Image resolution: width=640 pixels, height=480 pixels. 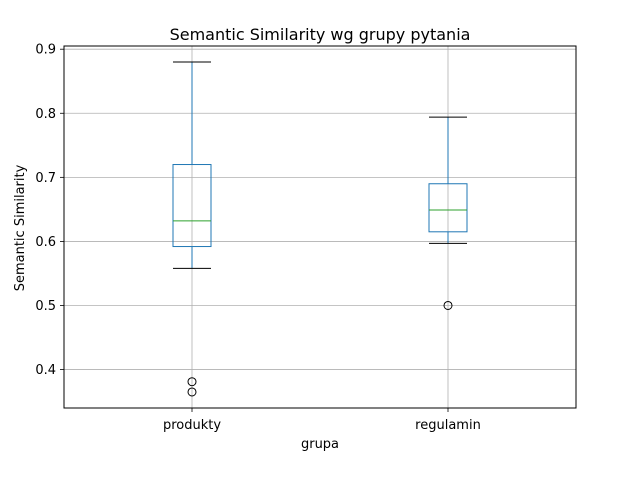 What do you see at coordinates (322, 420) in the screenshot?
I see `x-axis: produkty regulamin` at bounding box center [322, 420].